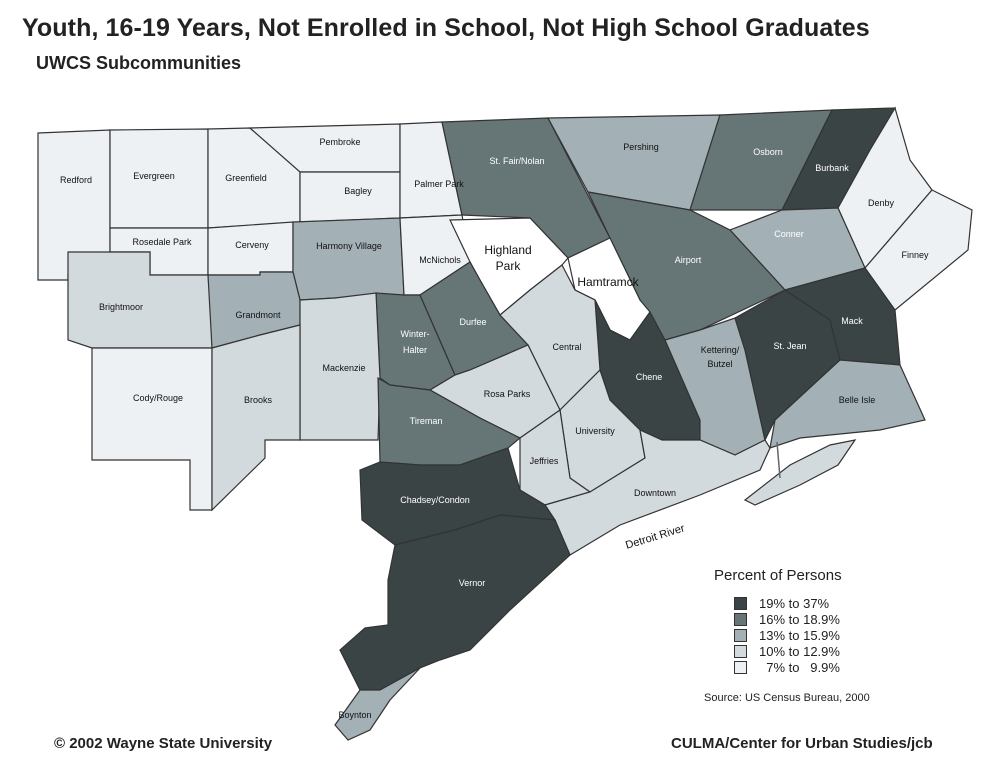 The width and height of the screenshot is (1008, 776). What do you see at coordinates (655, 493) in the screenshot?
I see `label-downtown: Downtown` at bounding box center [655, 493].